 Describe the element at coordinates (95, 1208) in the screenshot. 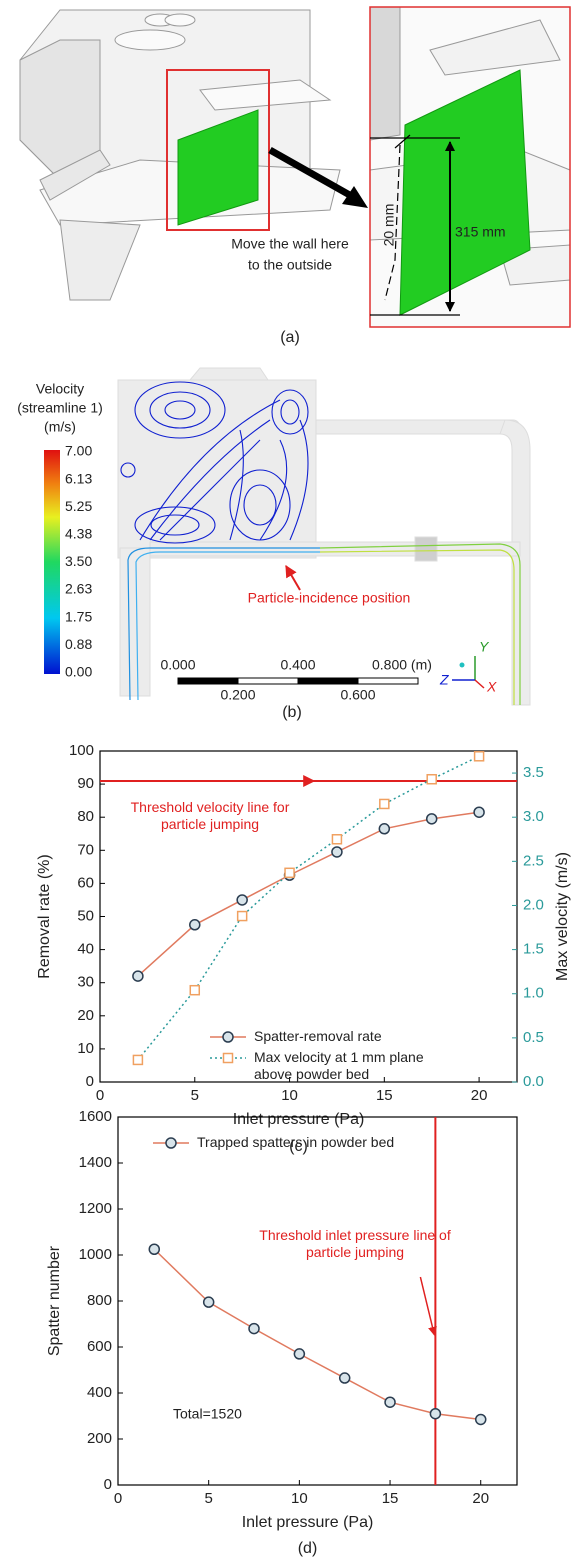

I see `y-tick-label: 1200` at that location.